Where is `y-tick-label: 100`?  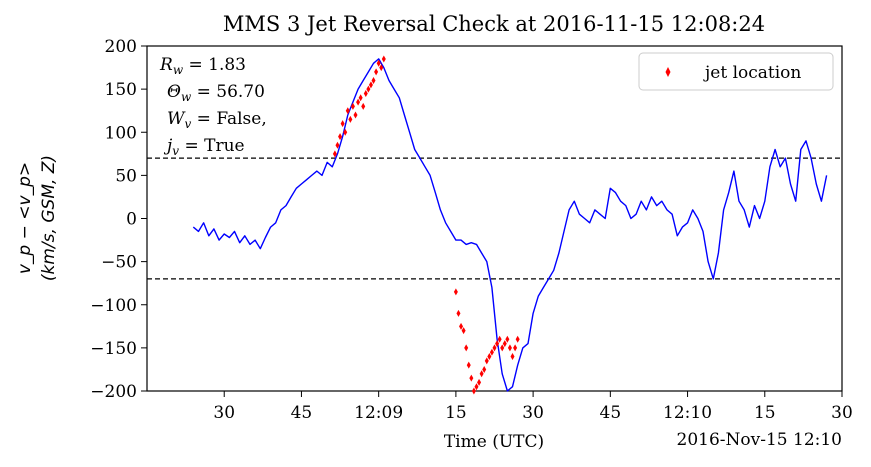
y-tick-label: 100 is located at coordinates (121, 133).